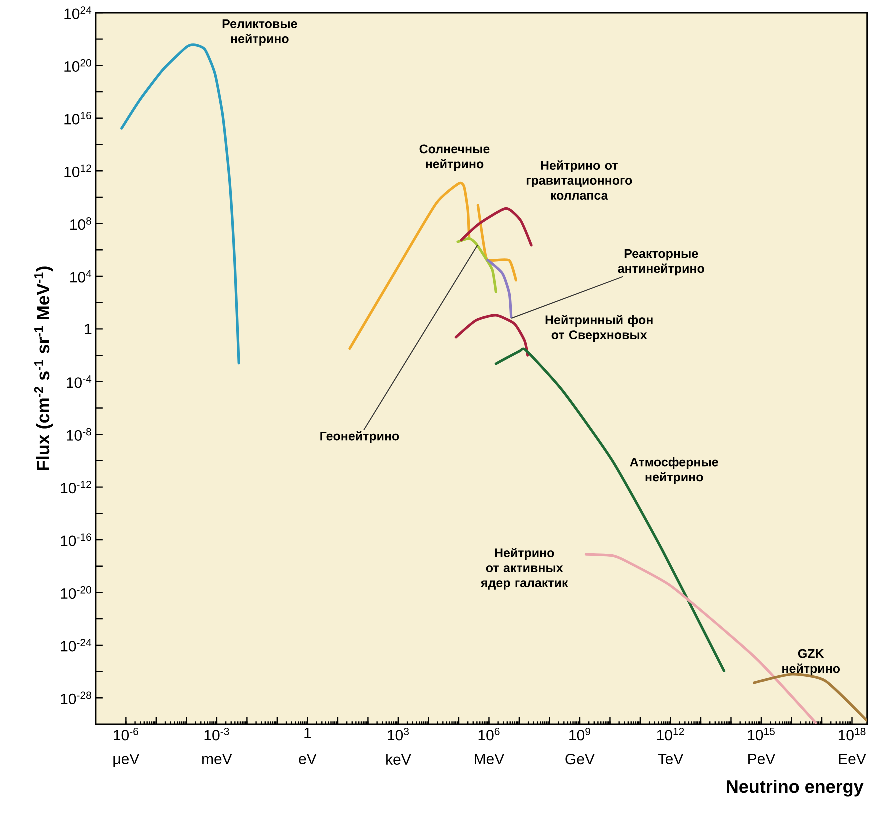  Describe the element at coordinates (260, 32) in the screenshot. I see `series-label: Реликтовые нейтрино` at that location.